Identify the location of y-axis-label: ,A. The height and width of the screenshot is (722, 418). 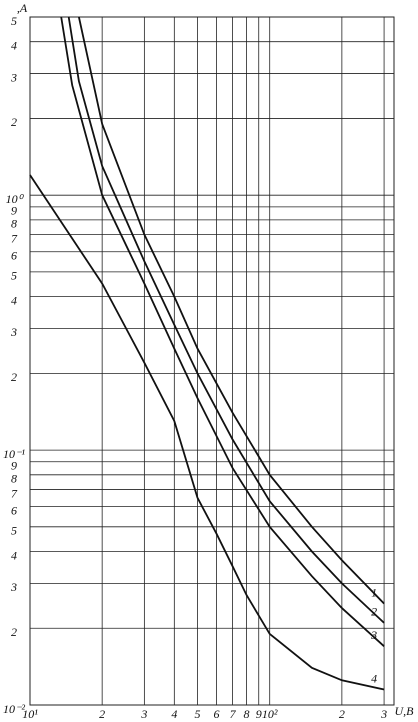
(22, 8).